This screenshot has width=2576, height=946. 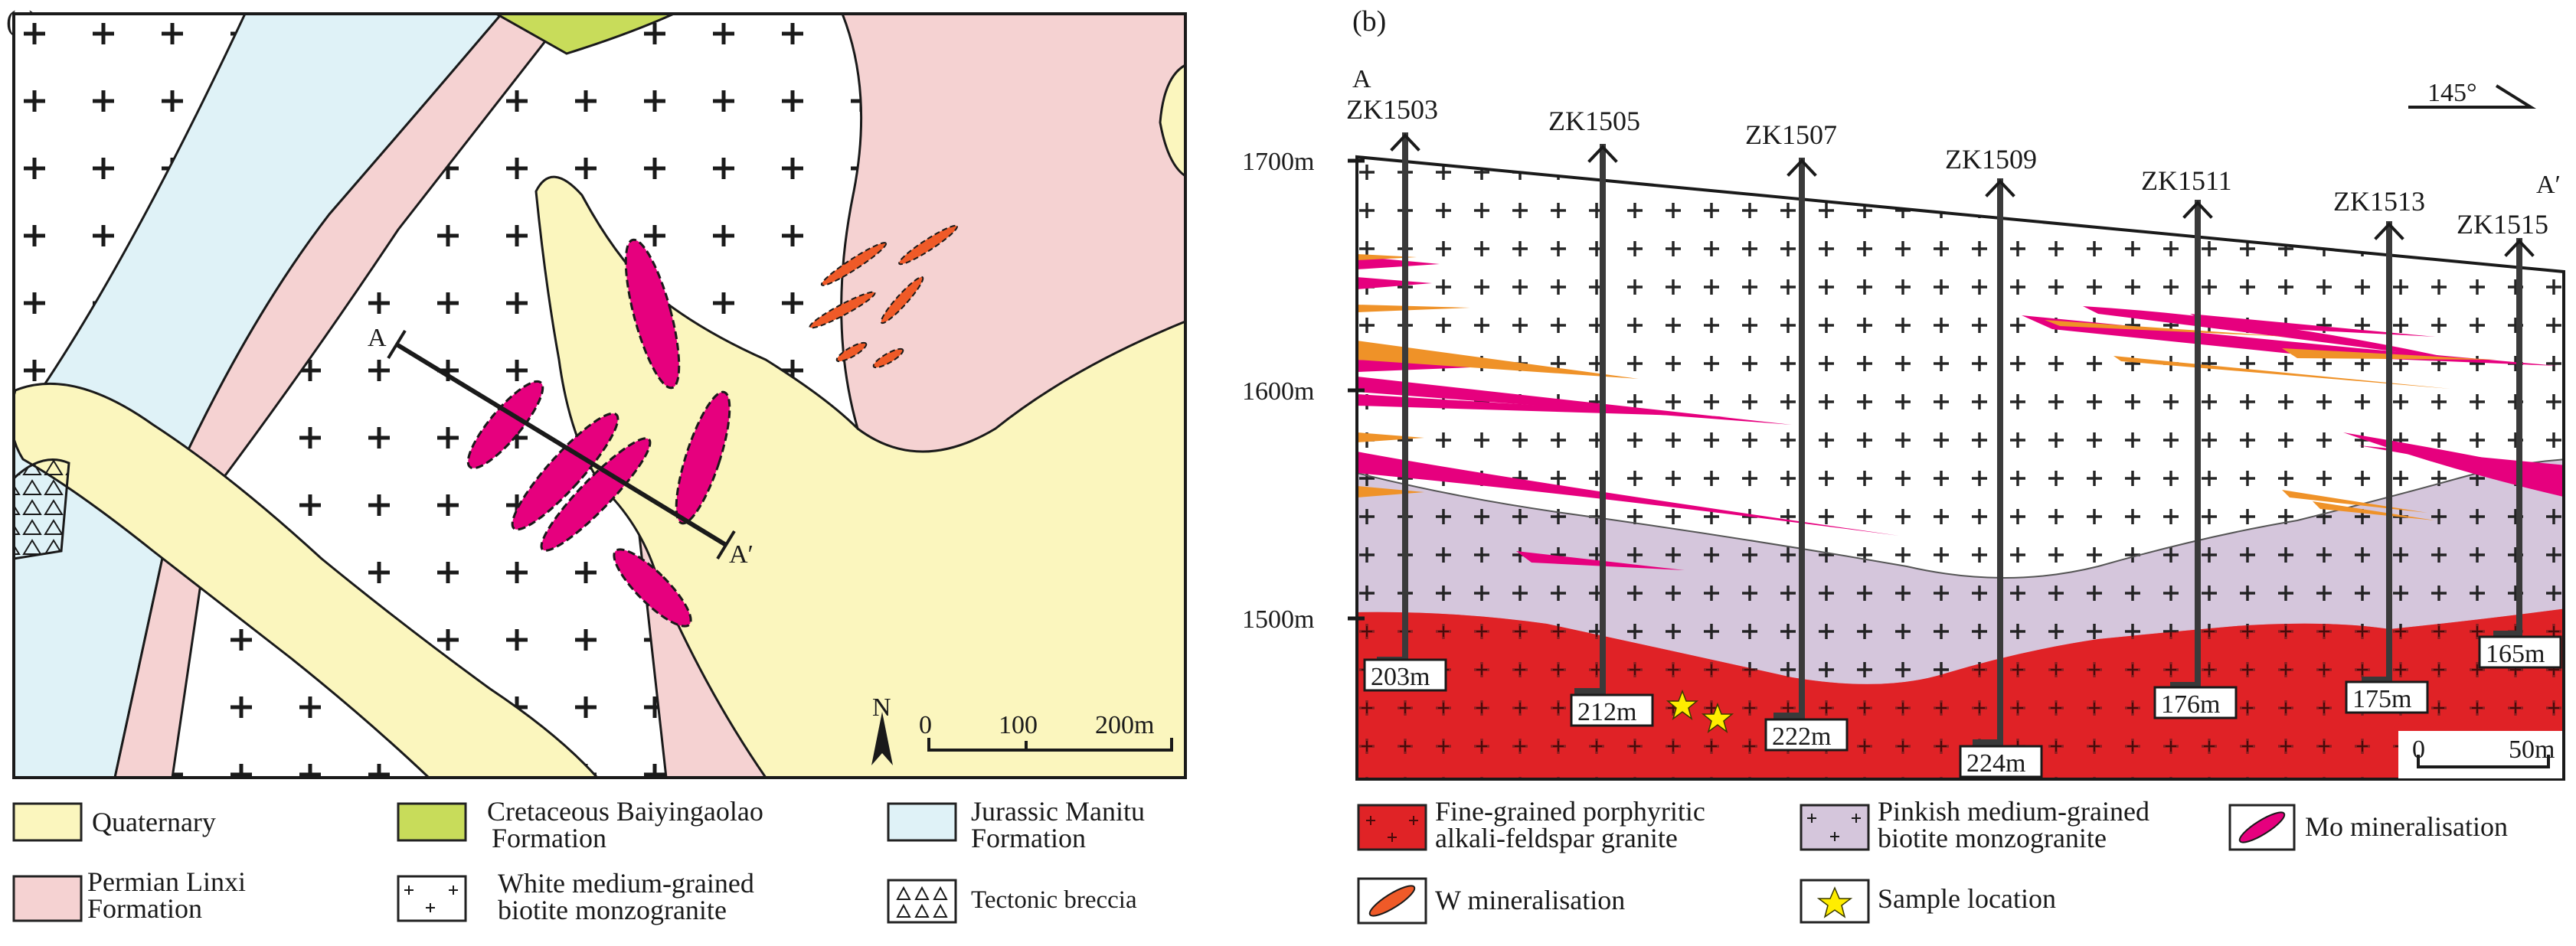 What do you see at coordinates (1801, 737) in the screenshot?
I see `drill-hole-depth: 222m` at bounding box center [1801, 737].